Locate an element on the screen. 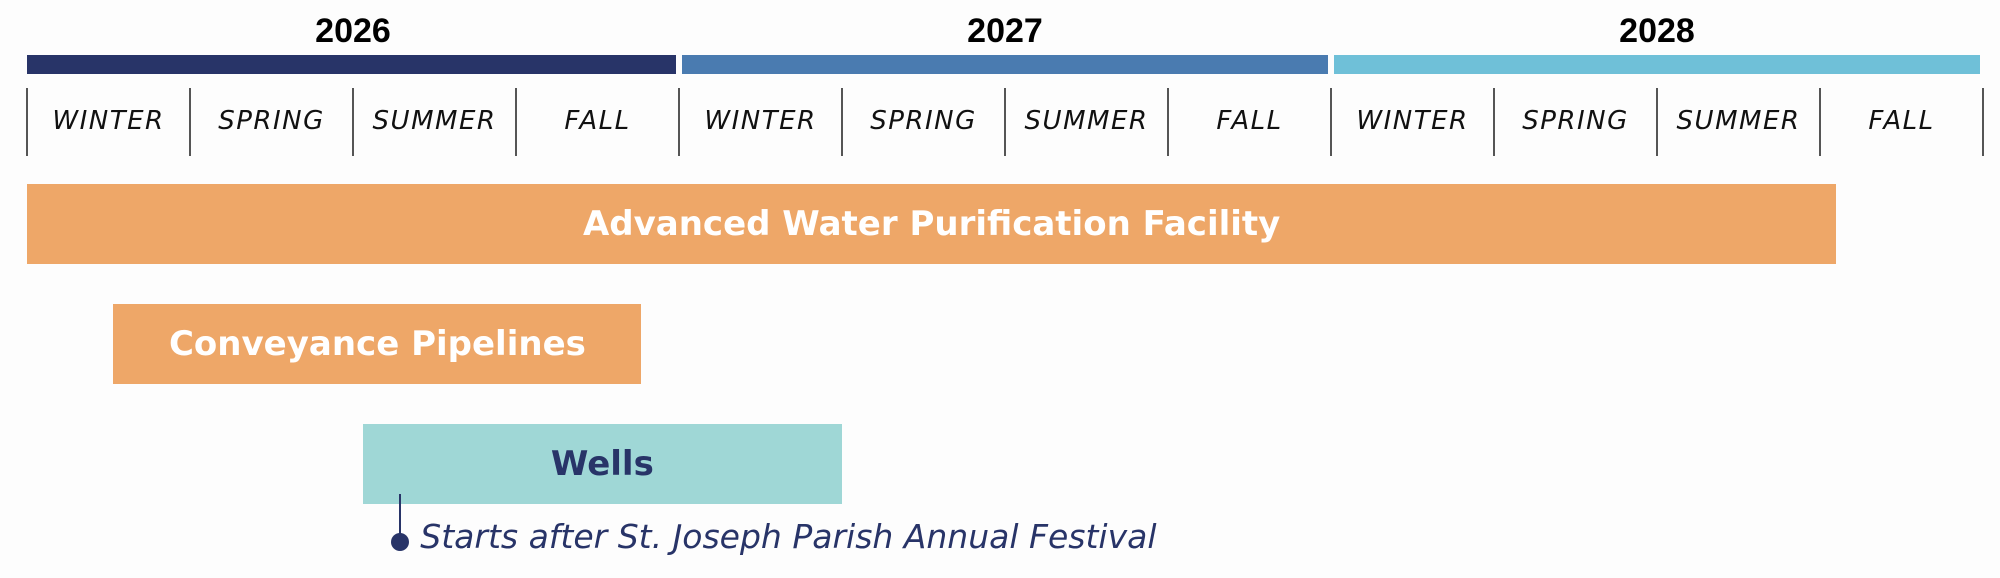  year-bar-2027 is located at coordinates (1005, 64).